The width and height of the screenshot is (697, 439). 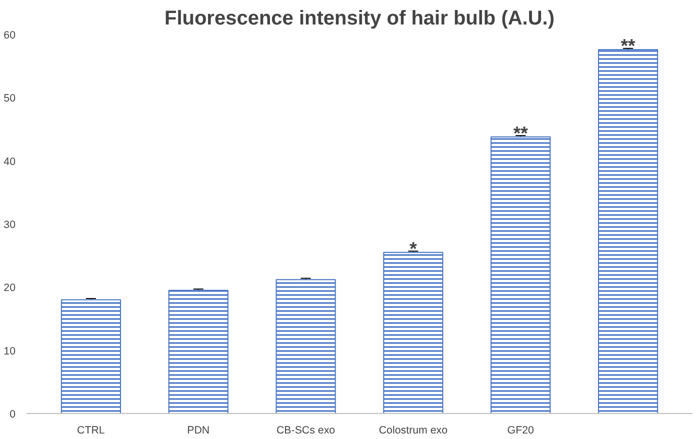 I want to click on y-tick-label: 0, so click(x=13, y=414).